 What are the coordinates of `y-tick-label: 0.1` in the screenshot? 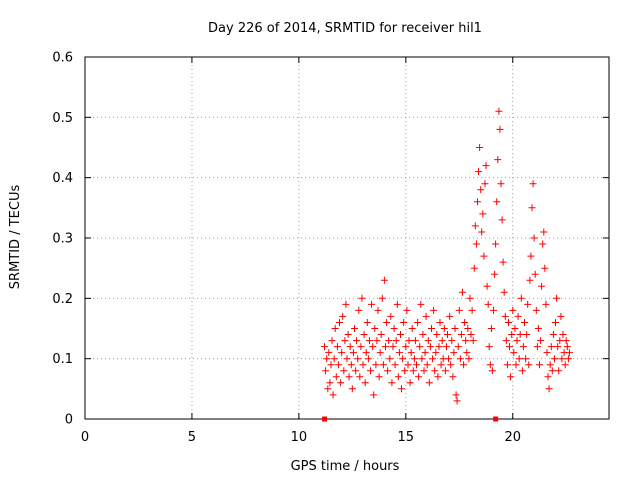 It's located at (62, 359).